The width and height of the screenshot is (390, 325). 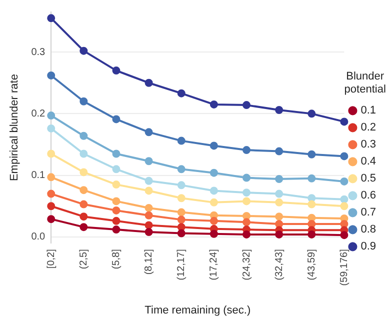 What do you see at coordinates (116, 259) in the screenshot?
I see `x-tick-label: (5,8]` at bounding box center [116, 259].